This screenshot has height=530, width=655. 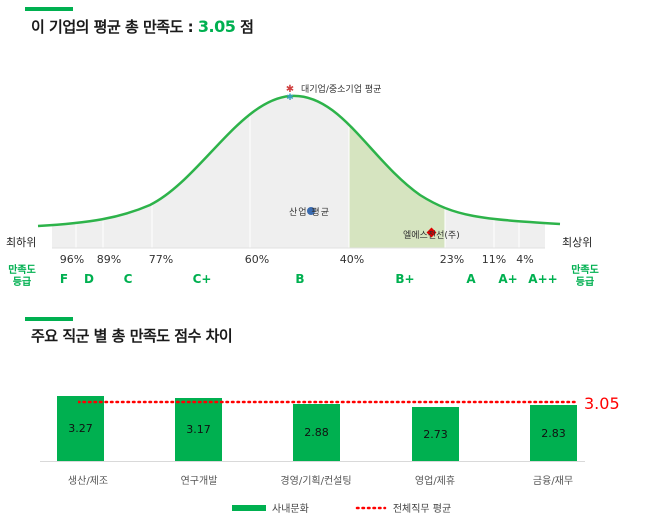 I want to click on industry-average-label: 산업 평균, so click(x=309, y=213).